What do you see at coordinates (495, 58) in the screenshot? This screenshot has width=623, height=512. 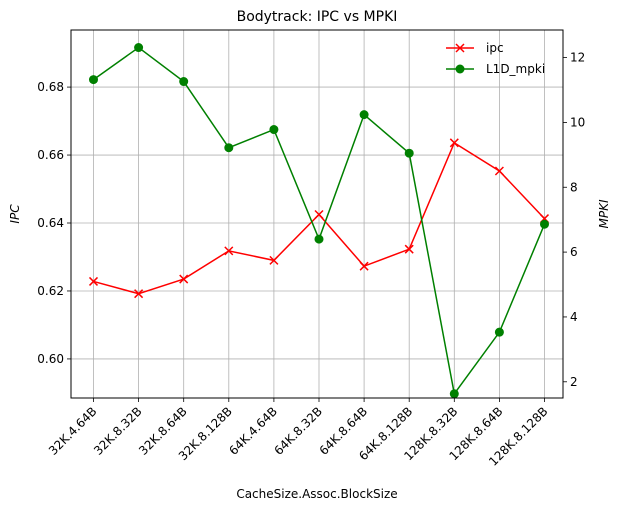 I see `legend: ipc L1D_mpki` at bounding box center [495, 58].